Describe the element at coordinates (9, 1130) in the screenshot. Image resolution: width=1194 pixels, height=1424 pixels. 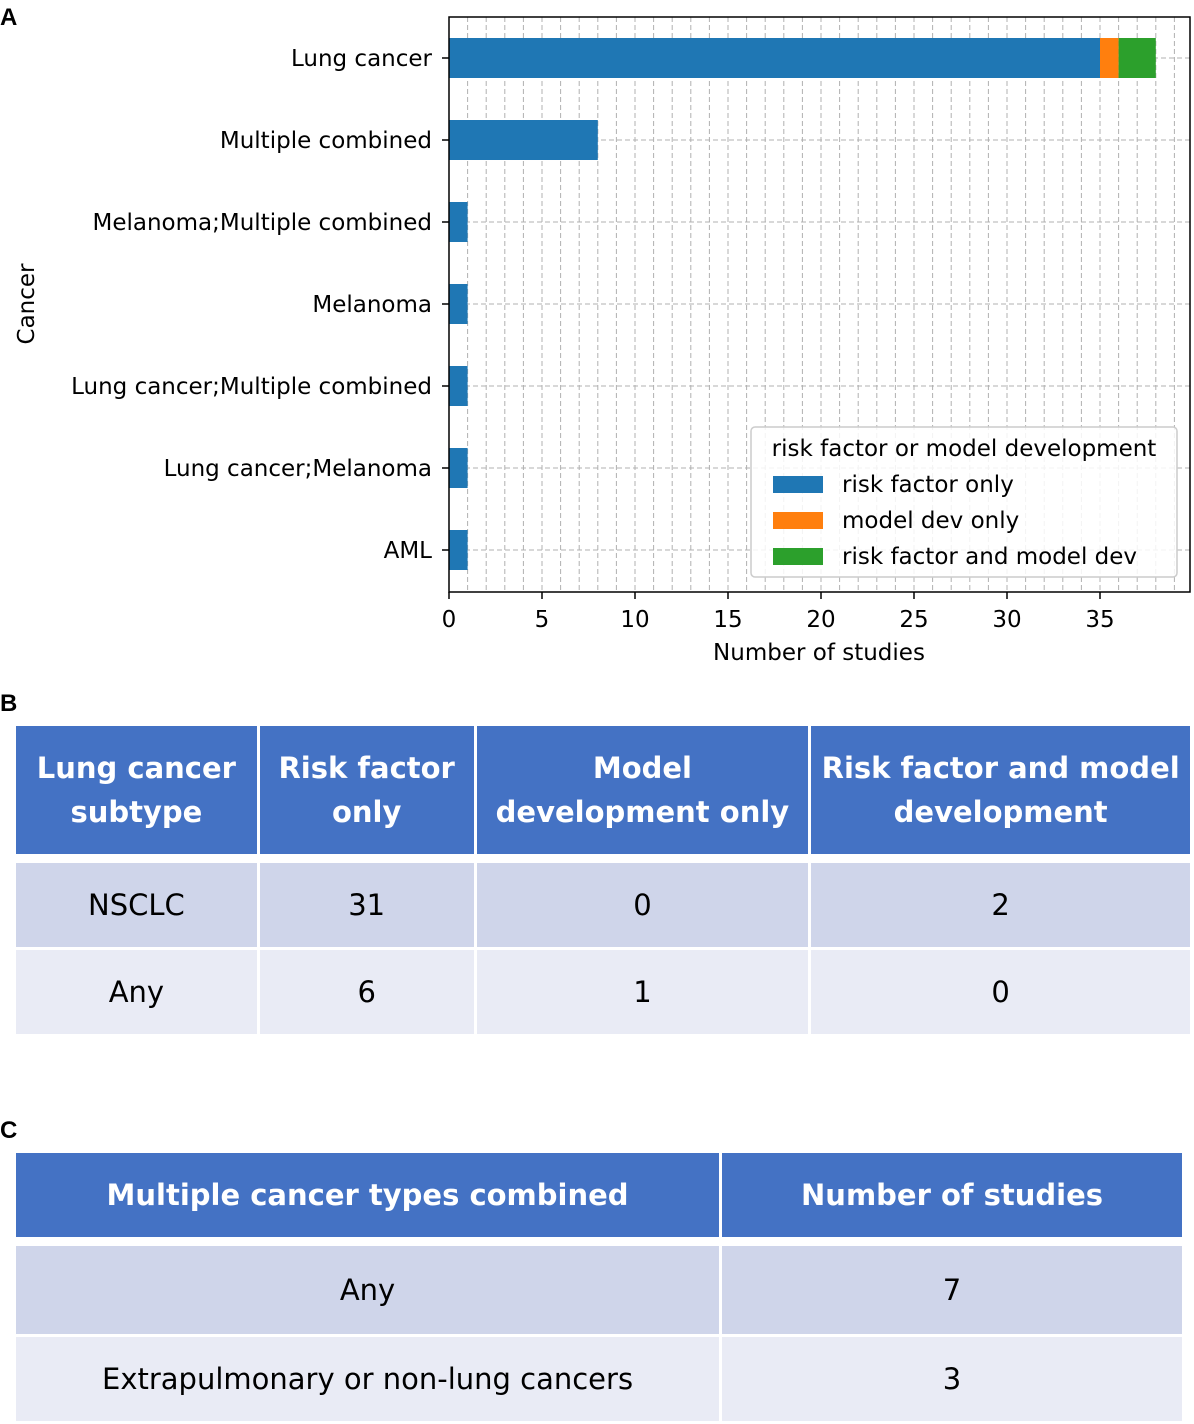
I see `panel-label-c: C` at that location.